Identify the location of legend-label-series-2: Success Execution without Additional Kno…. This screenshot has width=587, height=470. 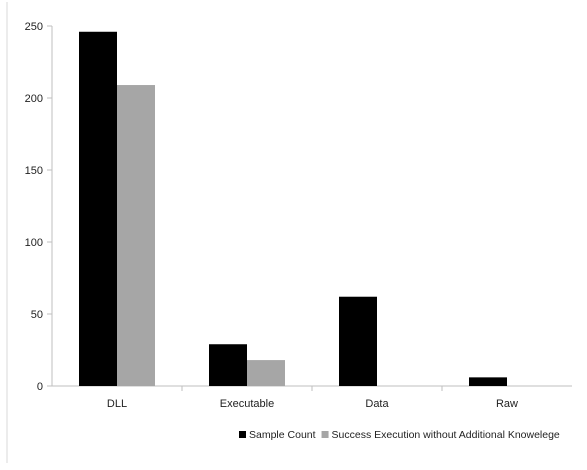
(446, 435).